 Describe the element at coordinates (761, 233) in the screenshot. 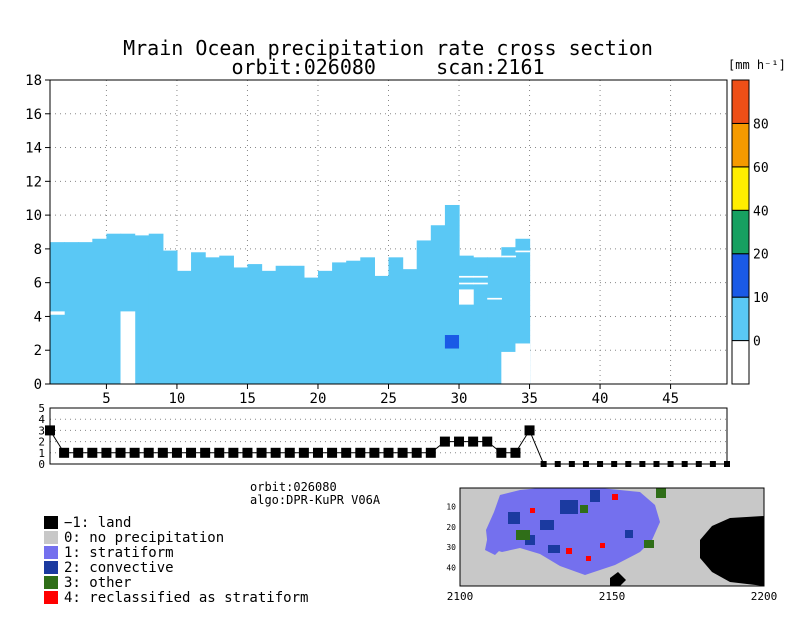

I see `colorbar-labels: 0 10 20 40 60 80` at that location.